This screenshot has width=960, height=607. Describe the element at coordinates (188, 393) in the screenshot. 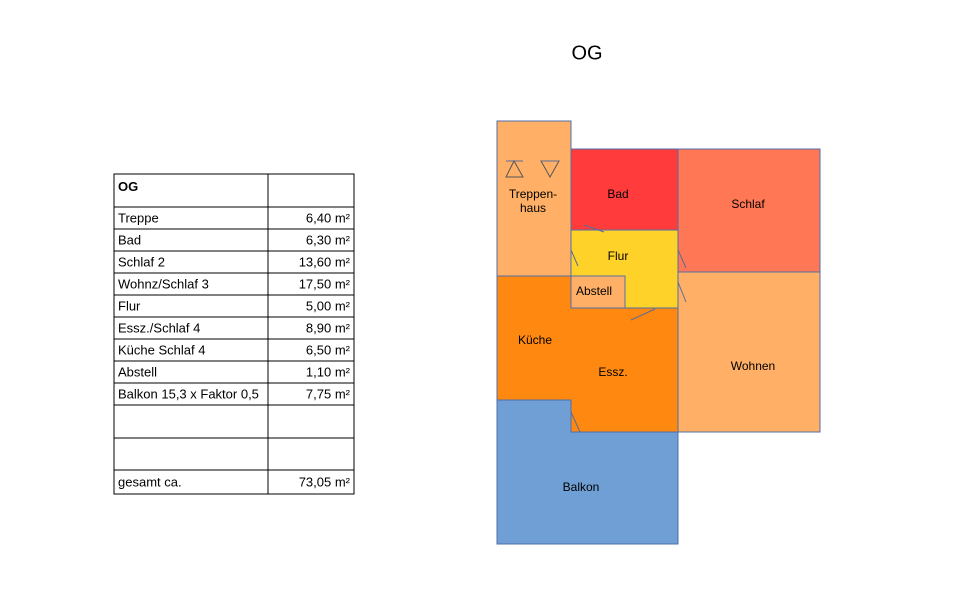

I see `room-name: Balkon 15,3 x Faktor 0,5` at that location.